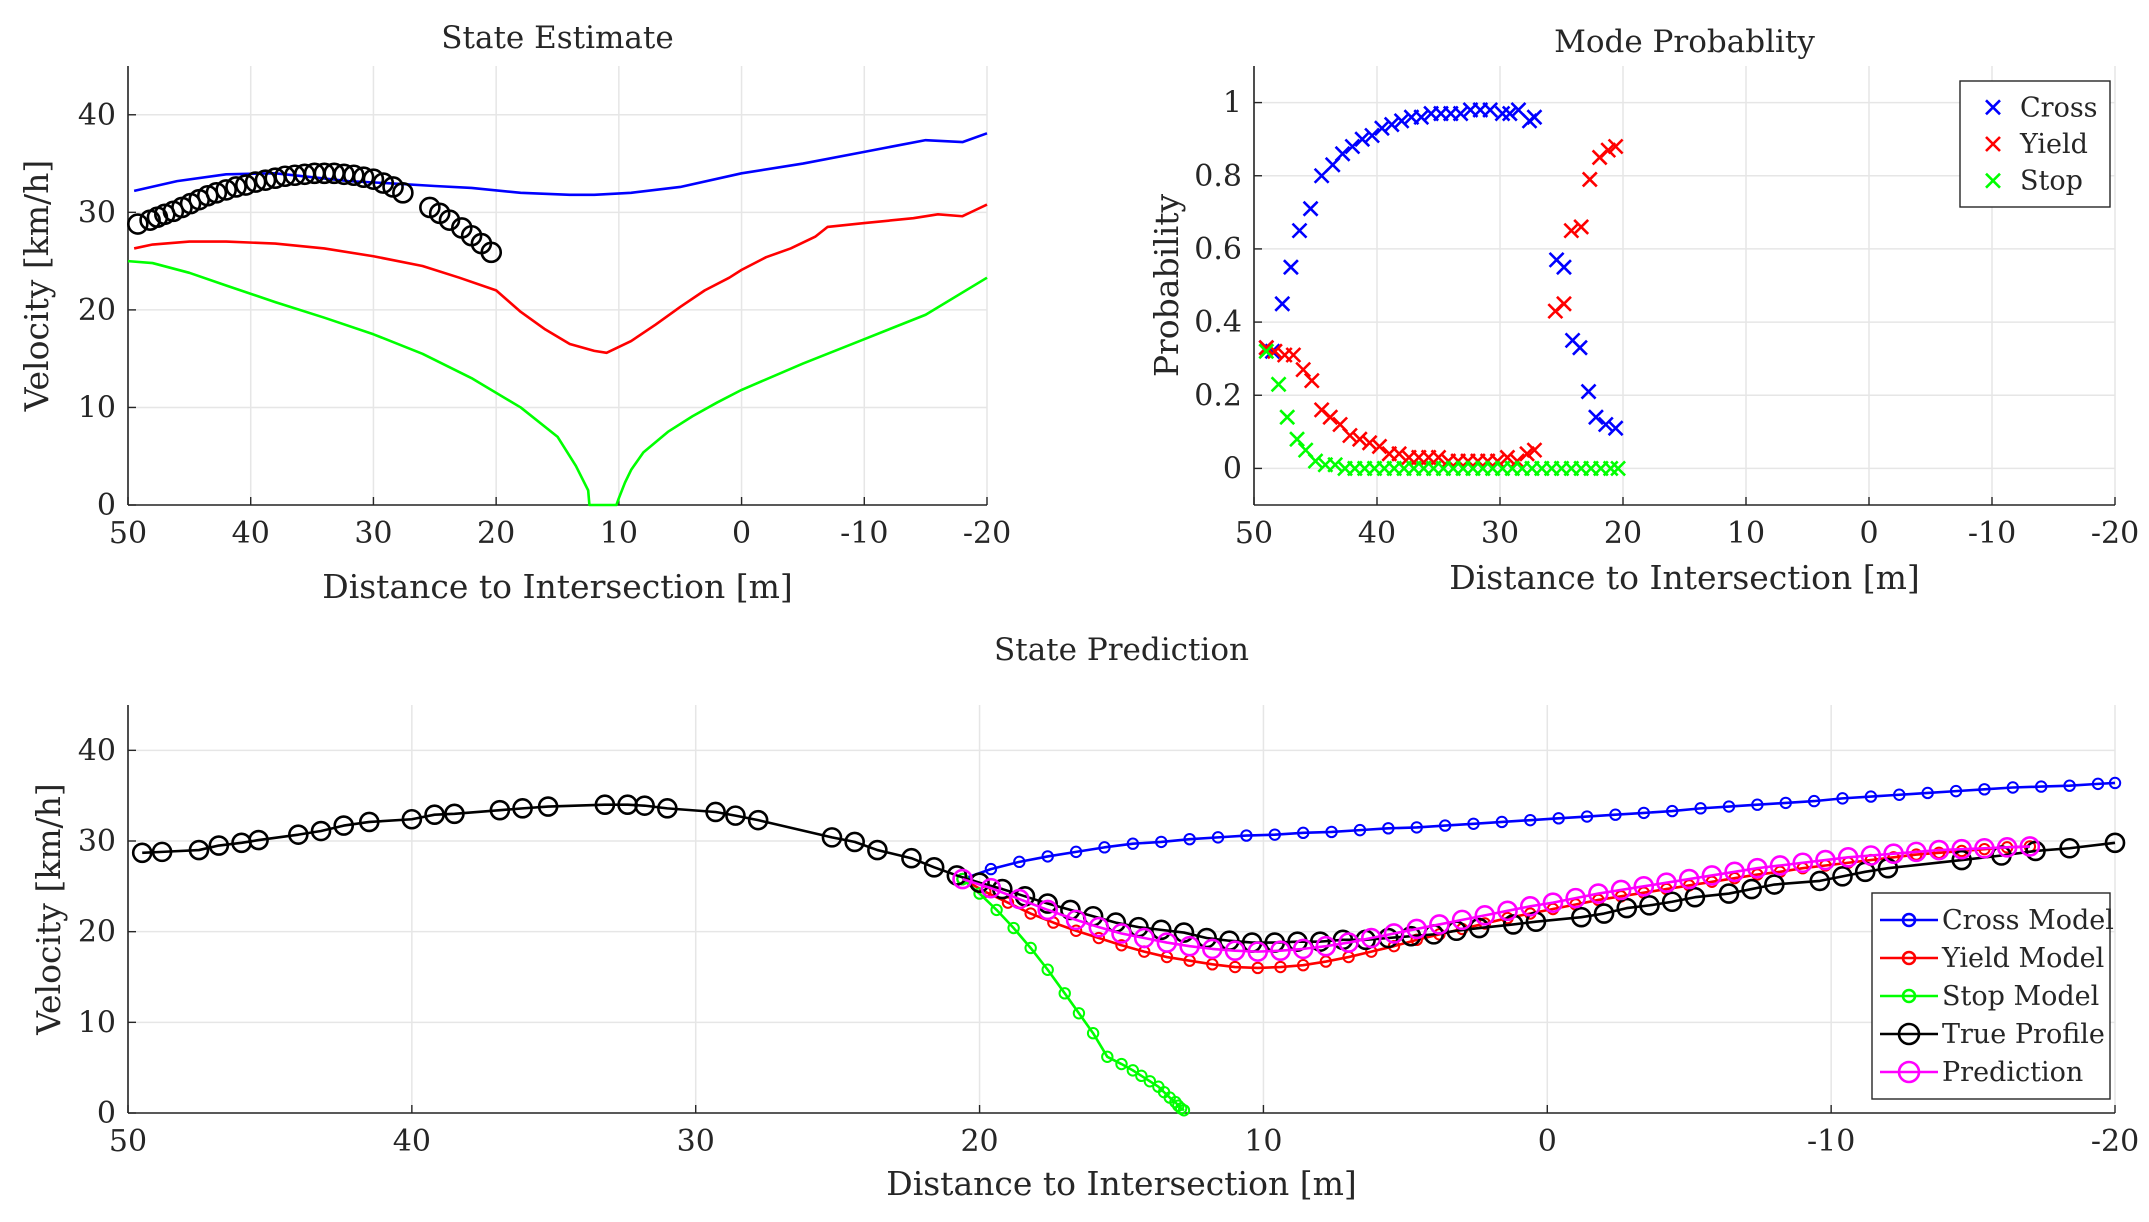 The width and height of the screenshot is (2149, 1222). Describe the element at coordinates (97, 932) in the screenshot. I see `y-tick-label: 20` at that location.